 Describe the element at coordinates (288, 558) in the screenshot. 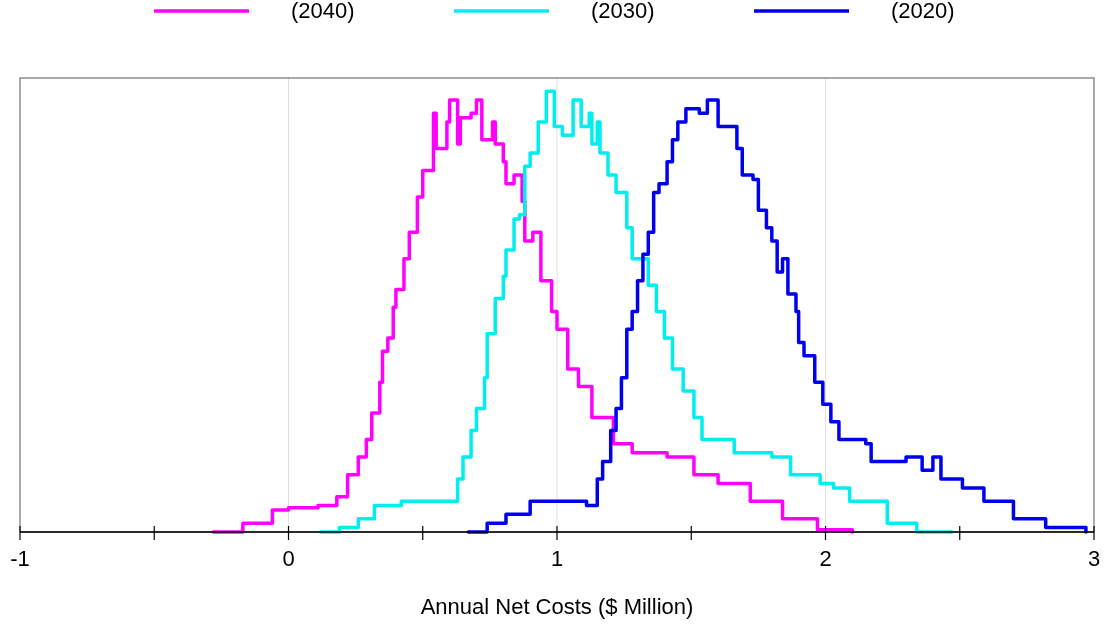

I see `x-tick-label: 0` at that location.